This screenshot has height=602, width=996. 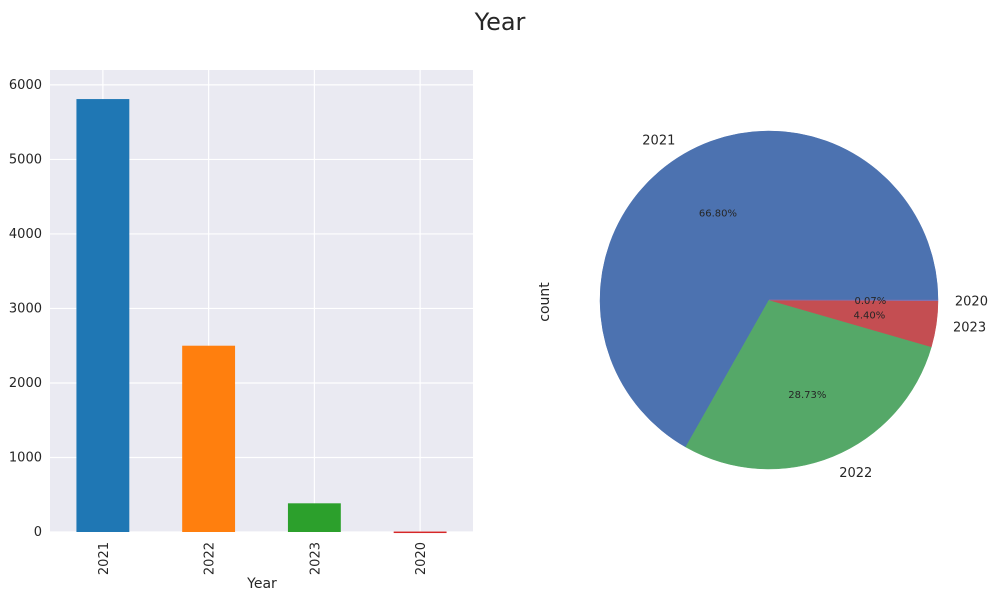 What do you see at coordinates (871, 301) in the screenshot?
I see `pie-percent-label: 0.07%` at bounding box center [871, 301].